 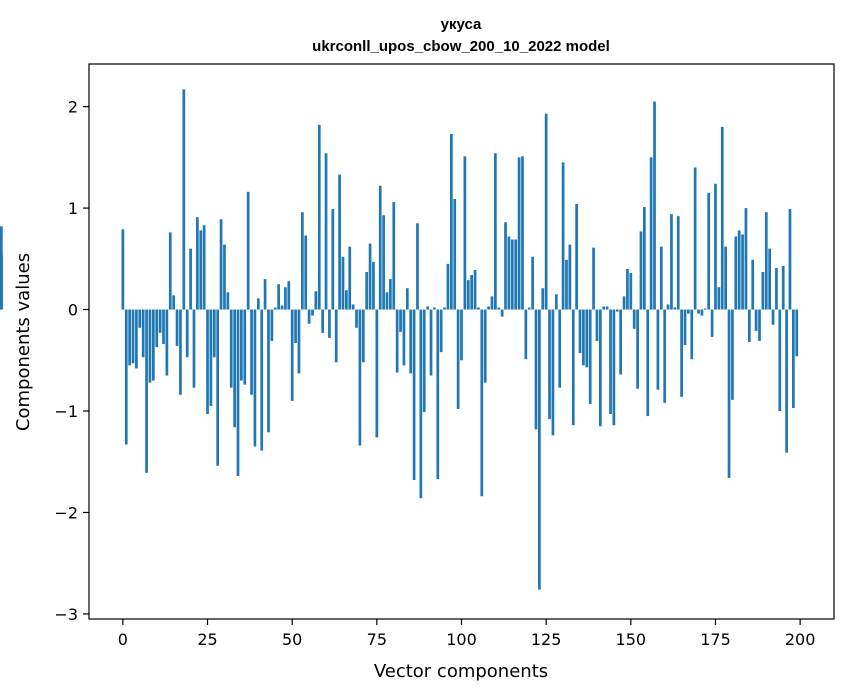 I want to click on y-tick-label: 0, so click(x=73, y=310).